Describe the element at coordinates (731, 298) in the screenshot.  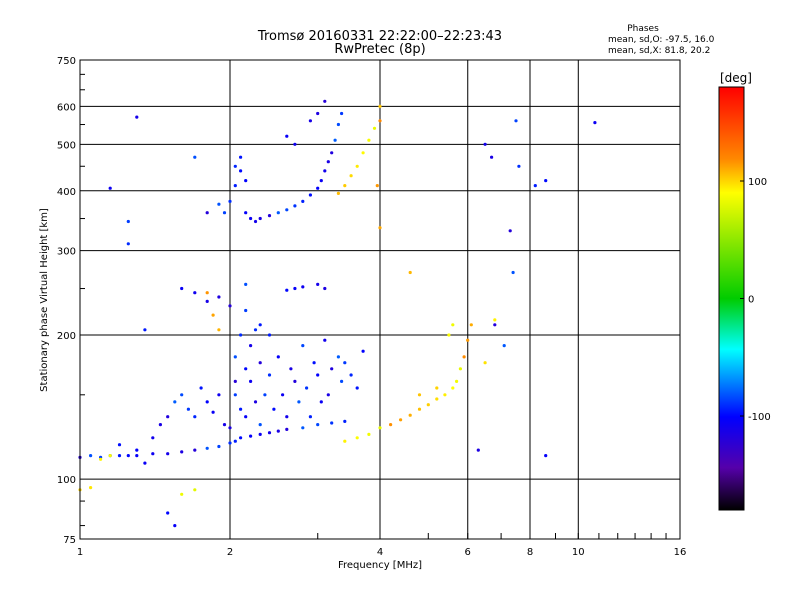
I see `colorbar` at that location.